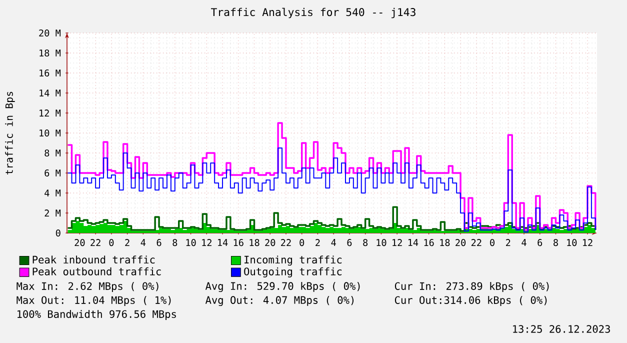 This screenshot has width=627, height=343. I want to click on y-tick-label: 20 M, so click(50, 33).